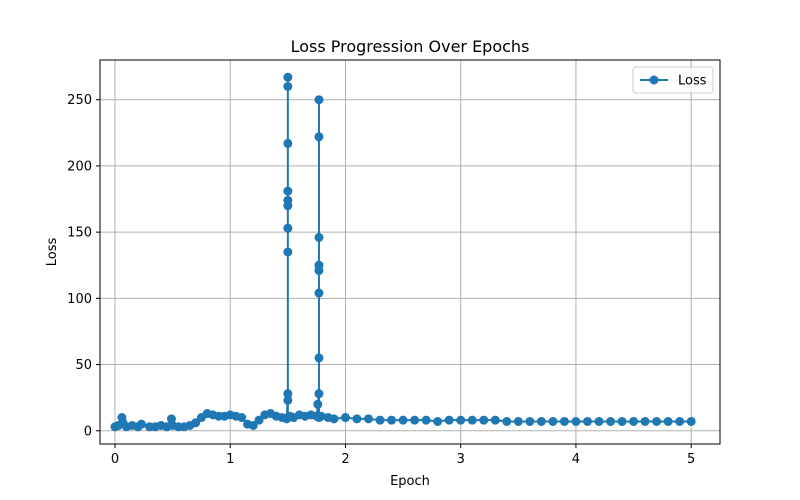  Describe the element at coordinates (230, 459) in the screenshot. I see `x-tick-label: 1` at that location.